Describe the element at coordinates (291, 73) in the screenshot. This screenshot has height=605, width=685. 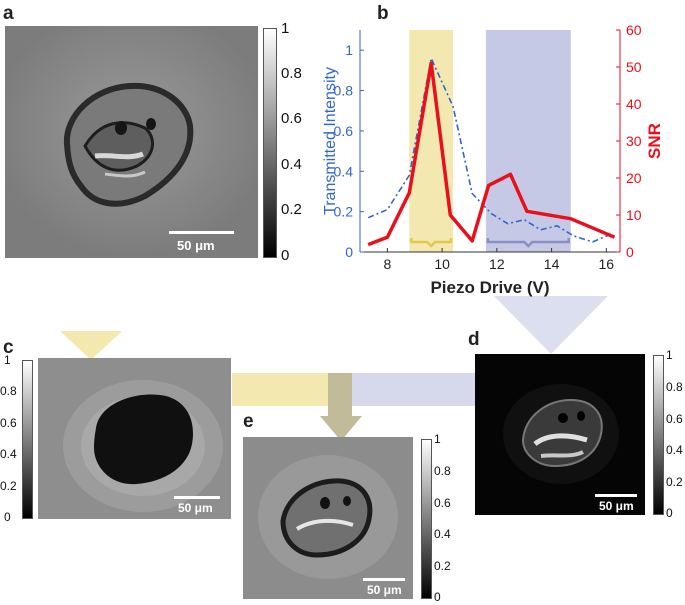
I see `colorbar-a-tick: 0.8` at that location.